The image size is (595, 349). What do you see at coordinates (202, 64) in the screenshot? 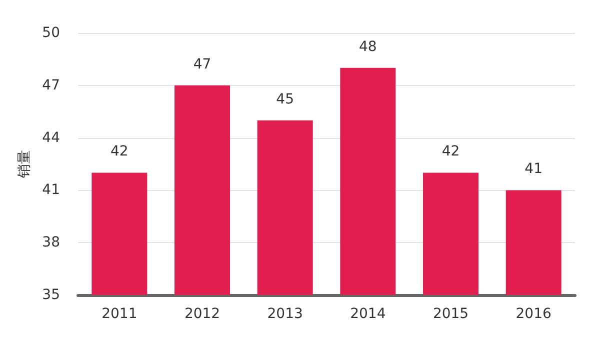
I see `data-label: 47` at bounding box center [202, 64].